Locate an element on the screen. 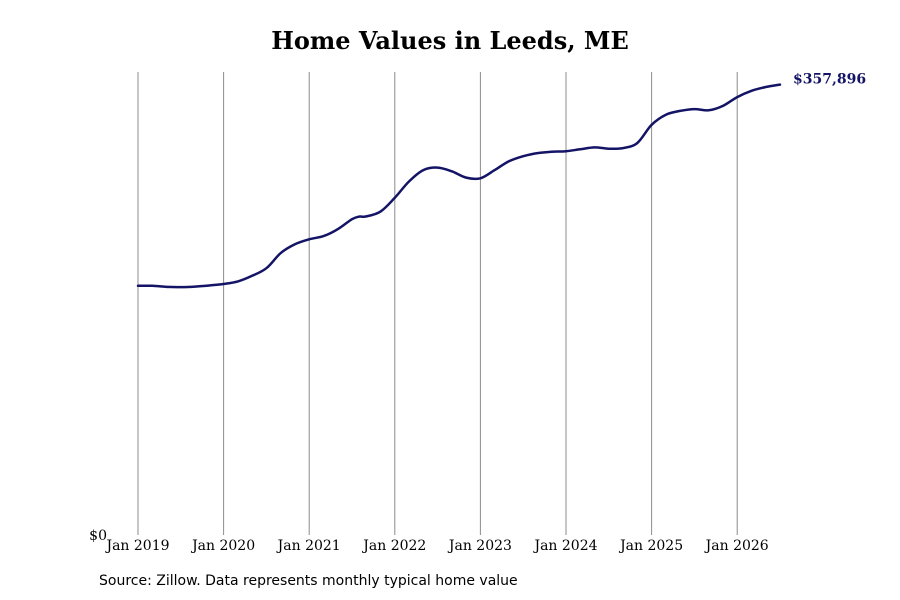 The image size is (900, 600). x-tick-label: Jan 2019 is located at coordinates (136, 546).